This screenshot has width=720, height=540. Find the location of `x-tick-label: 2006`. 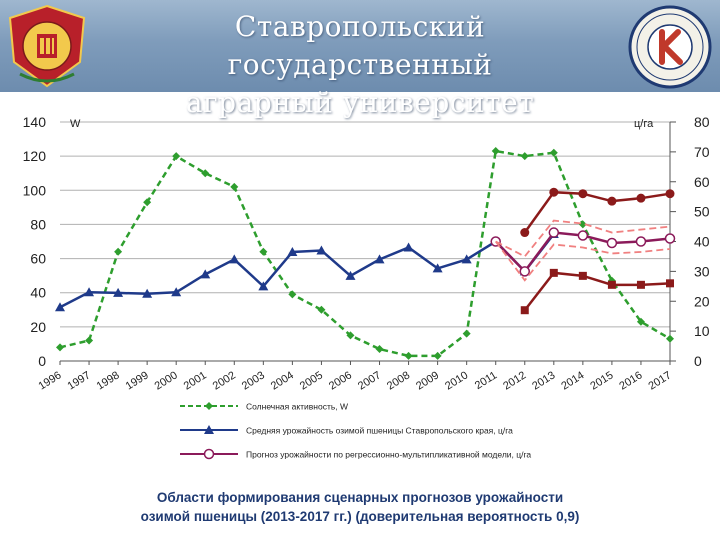

x-tick-label: 2006 is located at coordinates (340, 380).